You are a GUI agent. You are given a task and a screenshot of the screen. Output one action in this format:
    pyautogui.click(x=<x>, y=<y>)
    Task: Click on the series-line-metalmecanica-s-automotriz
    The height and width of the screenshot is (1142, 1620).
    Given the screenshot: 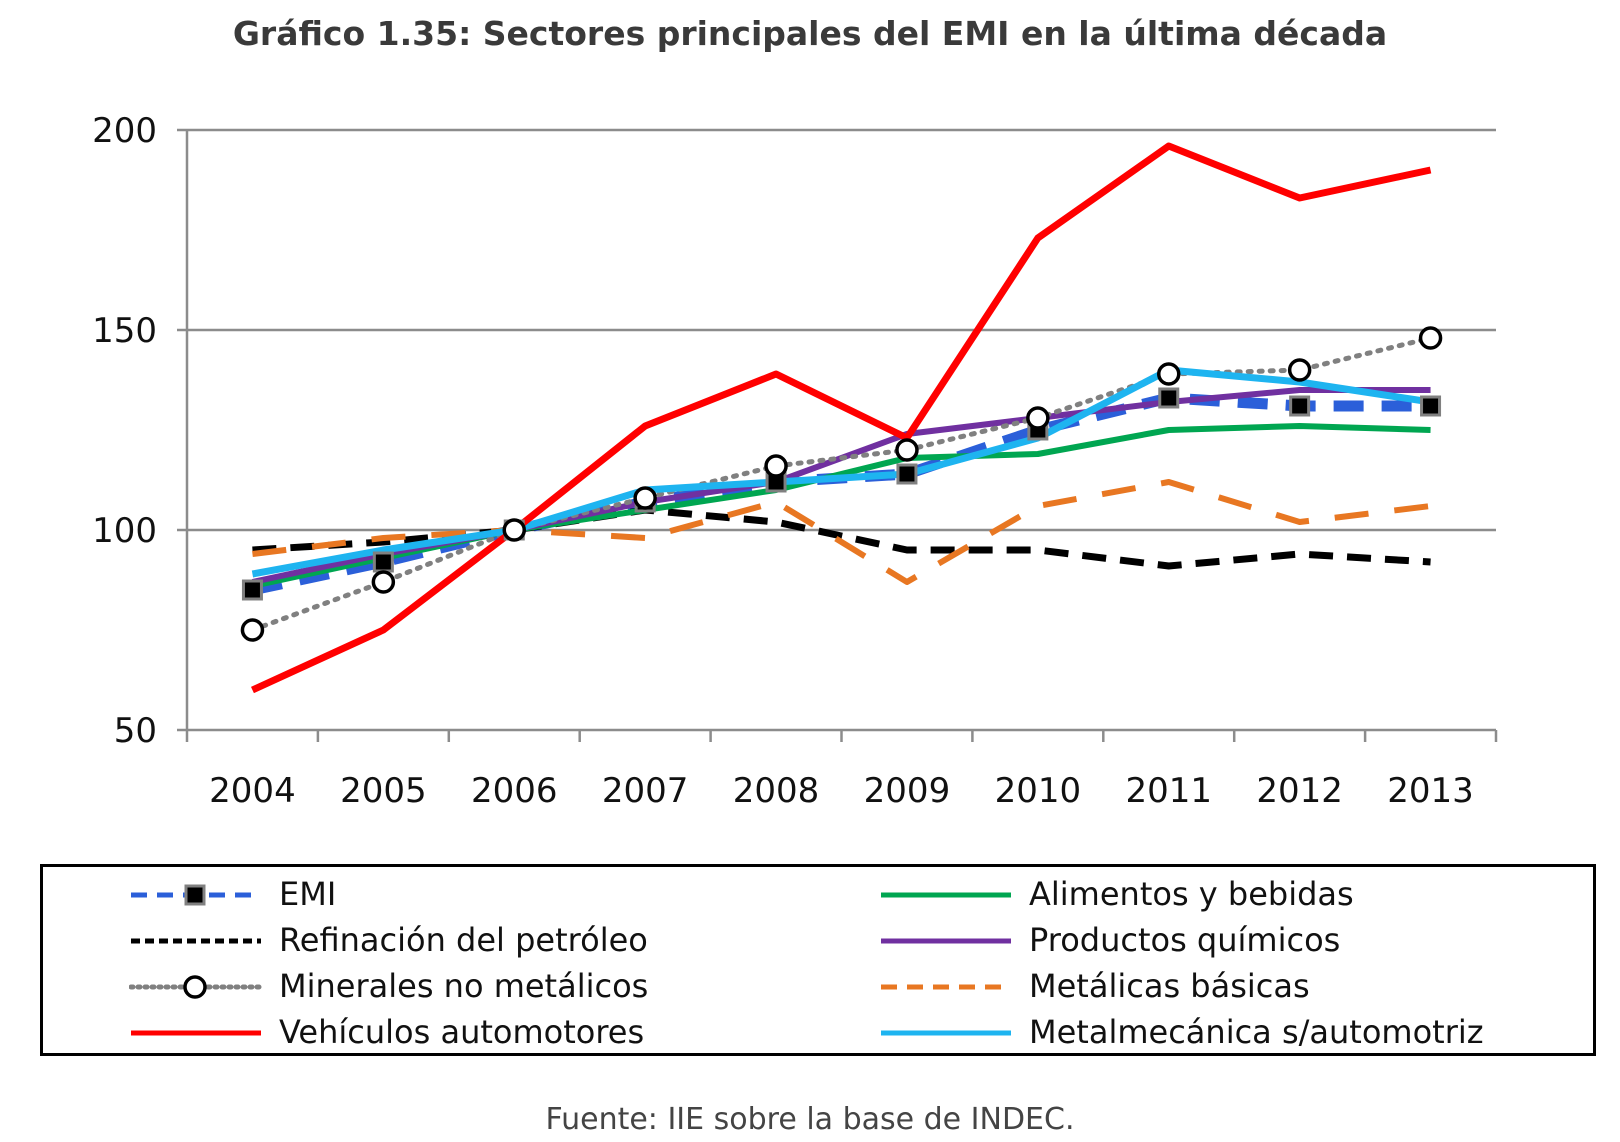 What is the action you would take?
    pyautogui.click(x=841, y=472)
    